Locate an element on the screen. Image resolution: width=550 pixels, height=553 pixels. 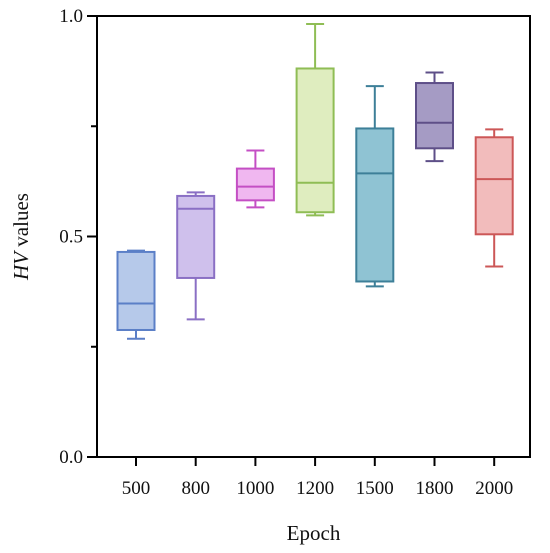
y-axis: 0.0 0.5 1.0 is located at coordinates (78, 237).